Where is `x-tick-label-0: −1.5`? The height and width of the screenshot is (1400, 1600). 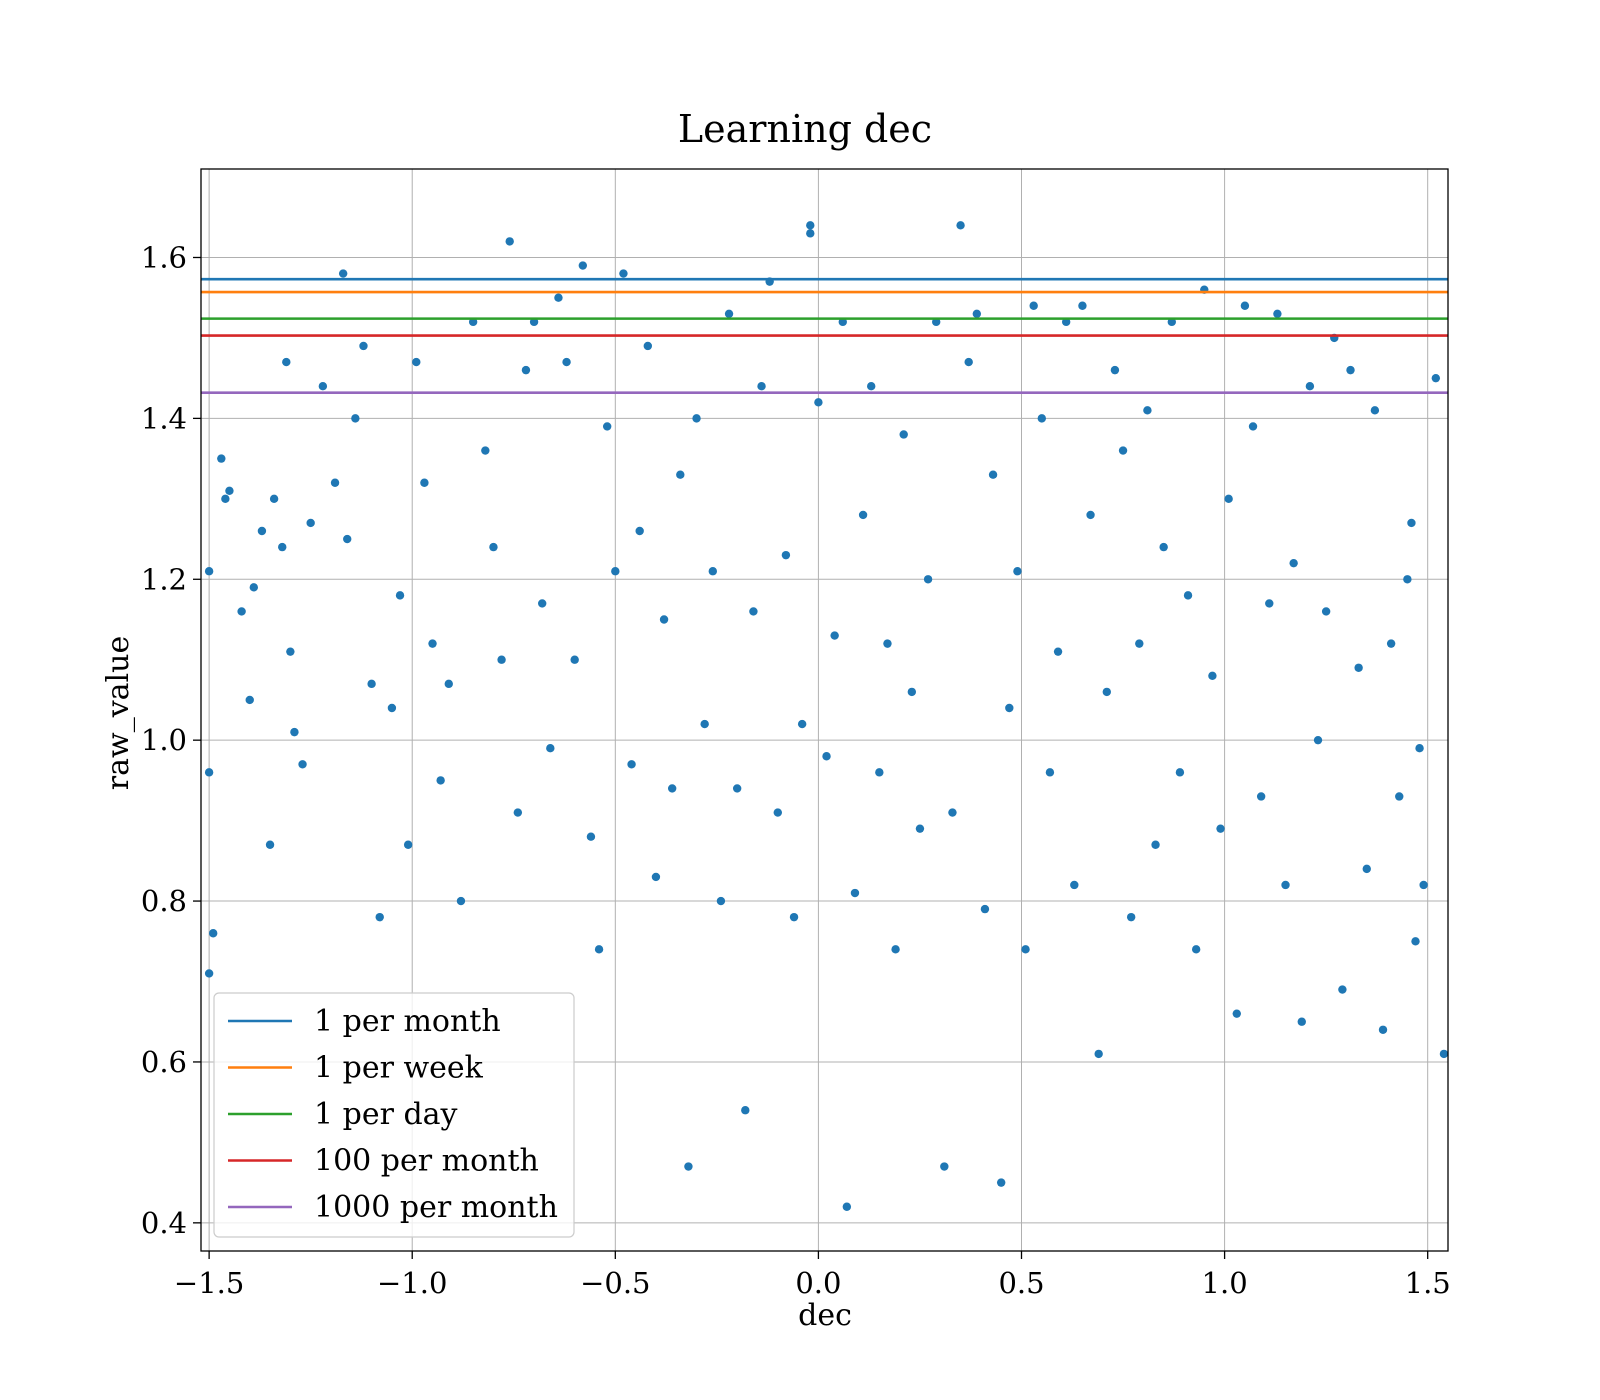
x-tick-label-0: −1.5 is located at coordinates (209, 1283).